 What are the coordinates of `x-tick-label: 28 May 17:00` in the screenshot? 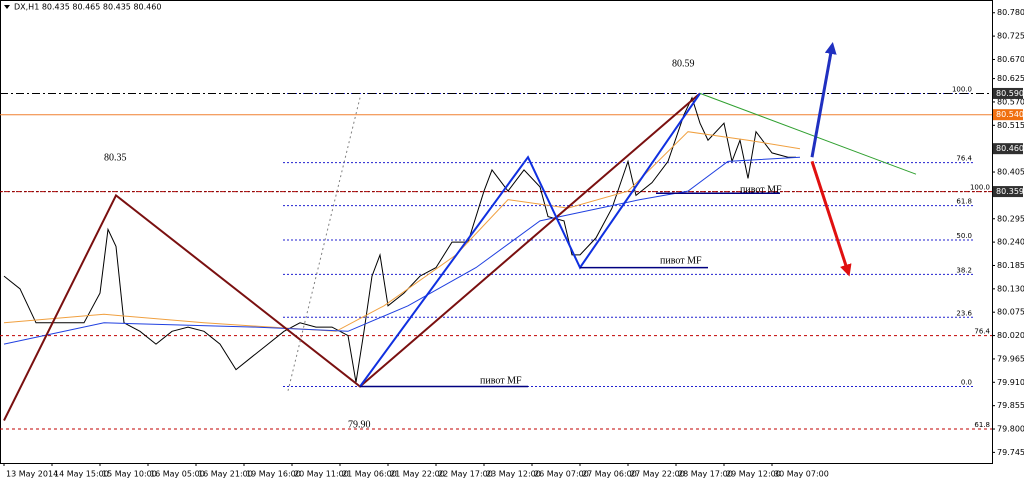 It's located at (705, 474).